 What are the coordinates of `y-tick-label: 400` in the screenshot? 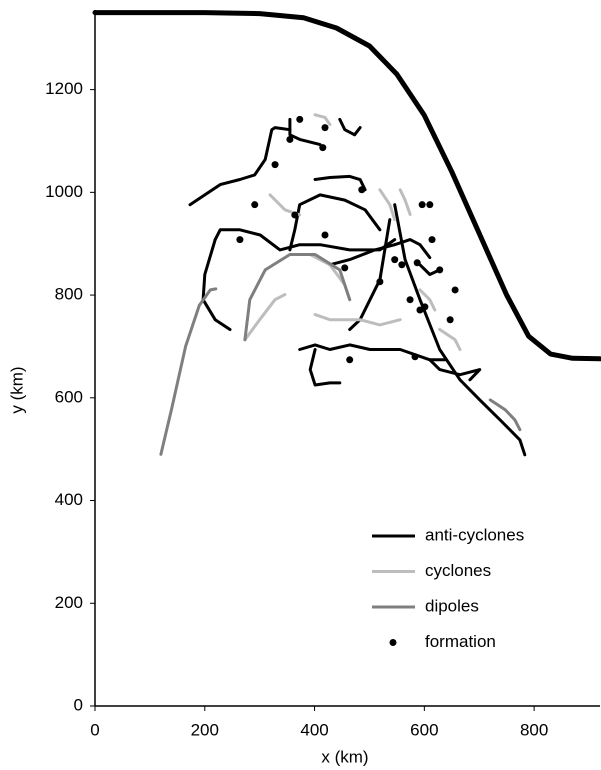 It's located at (69, 499).